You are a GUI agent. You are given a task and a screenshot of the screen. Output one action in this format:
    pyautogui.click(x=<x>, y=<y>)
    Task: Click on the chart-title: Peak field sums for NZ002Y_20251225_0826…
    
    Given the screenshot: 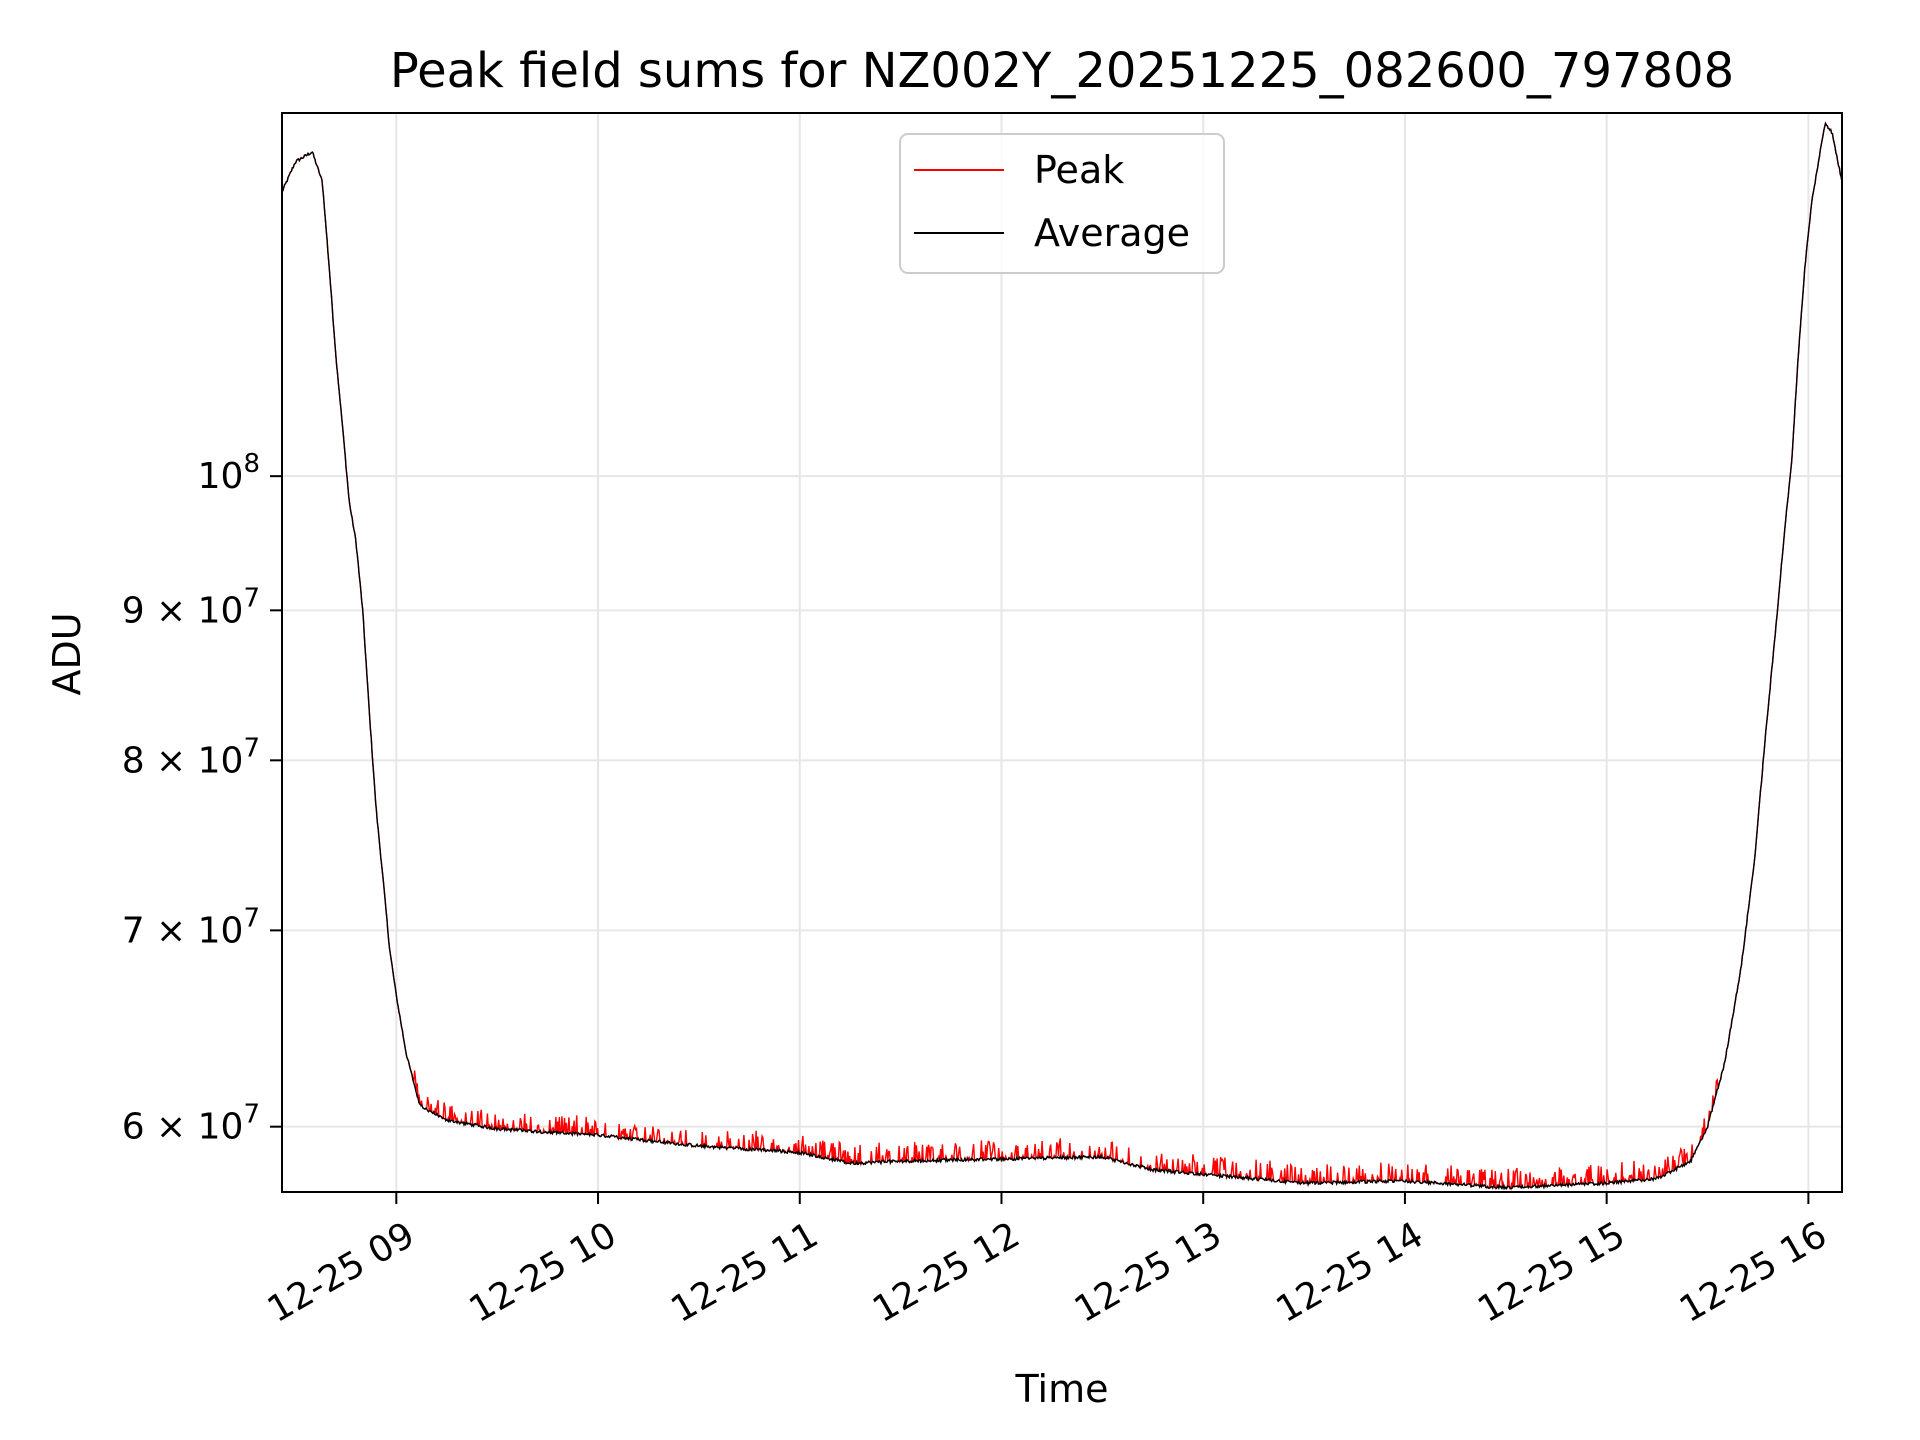 What is the action you would take?
    pyautogui.click(x=1062, y=71)
    